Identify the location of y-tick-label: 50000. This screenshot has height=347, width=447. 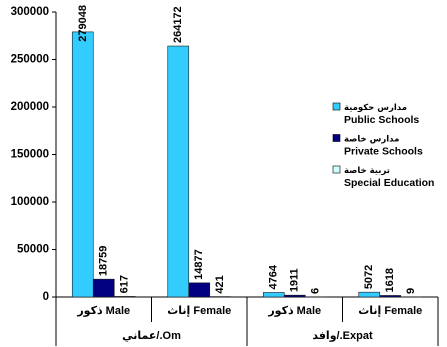
(33, 250).